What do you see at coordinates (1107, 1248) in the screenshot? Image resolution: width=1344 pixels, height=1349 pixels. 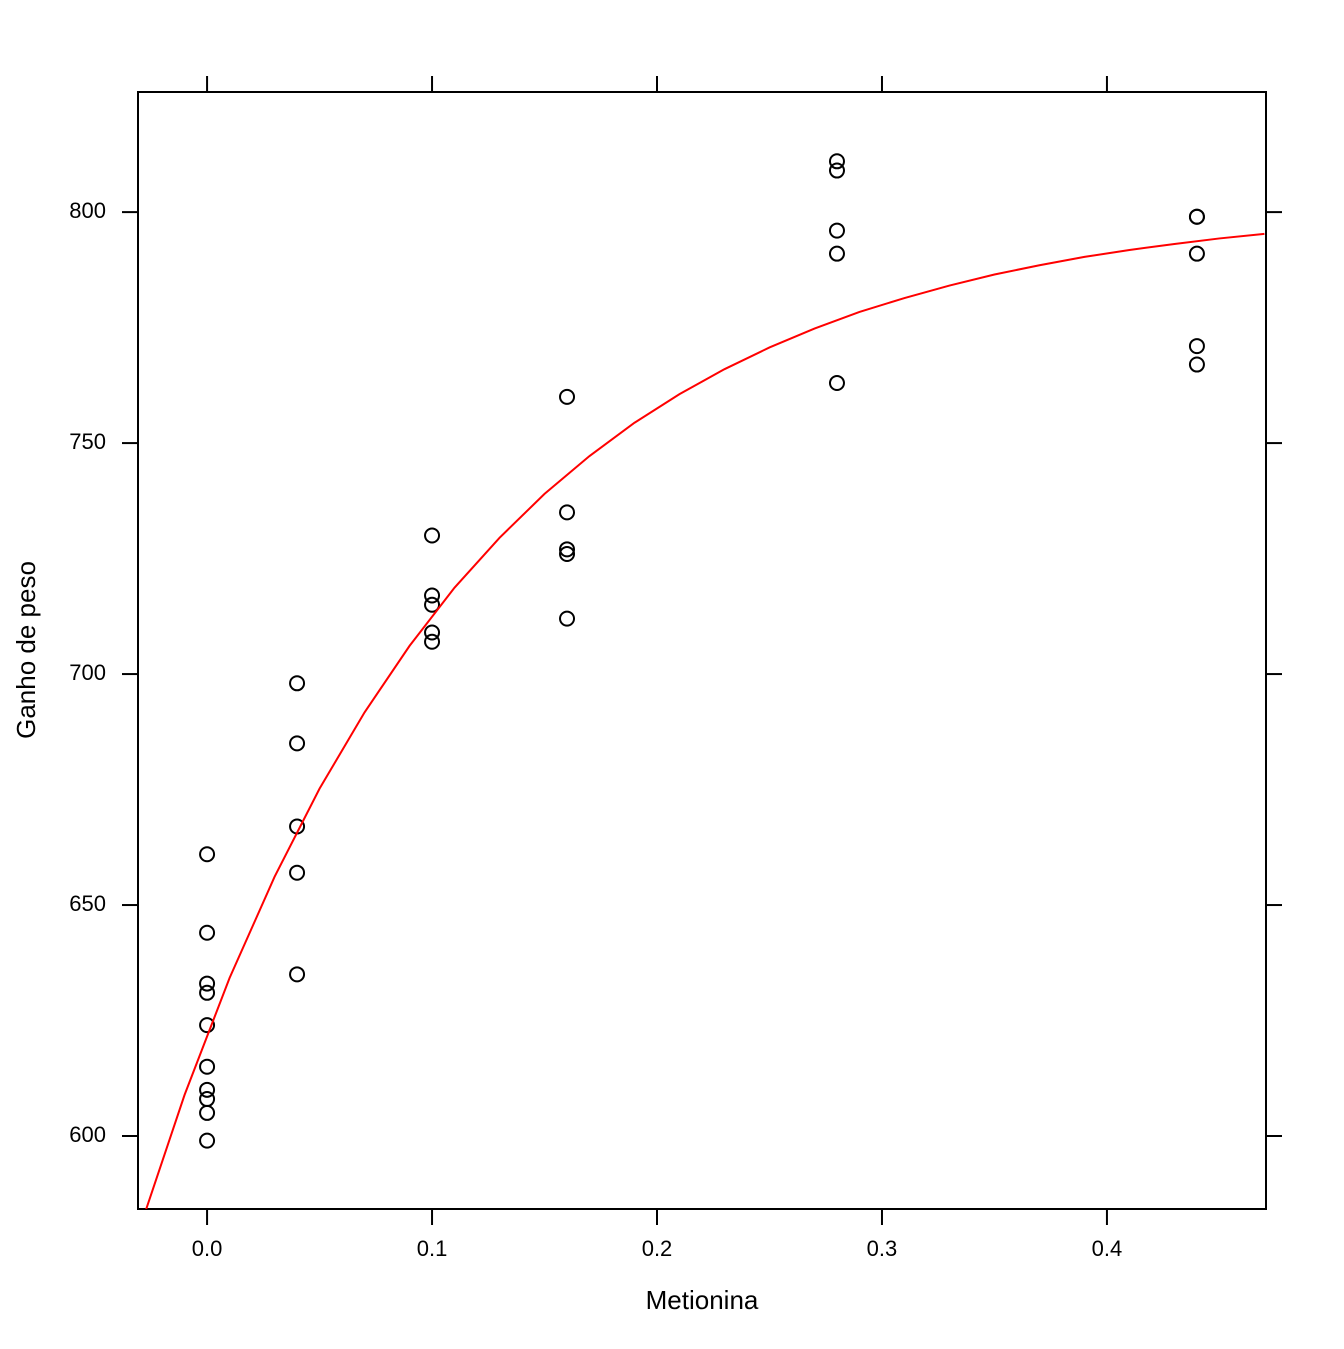 I see `x-tick-label: 0.4` at bounding box center [1107, 1248].